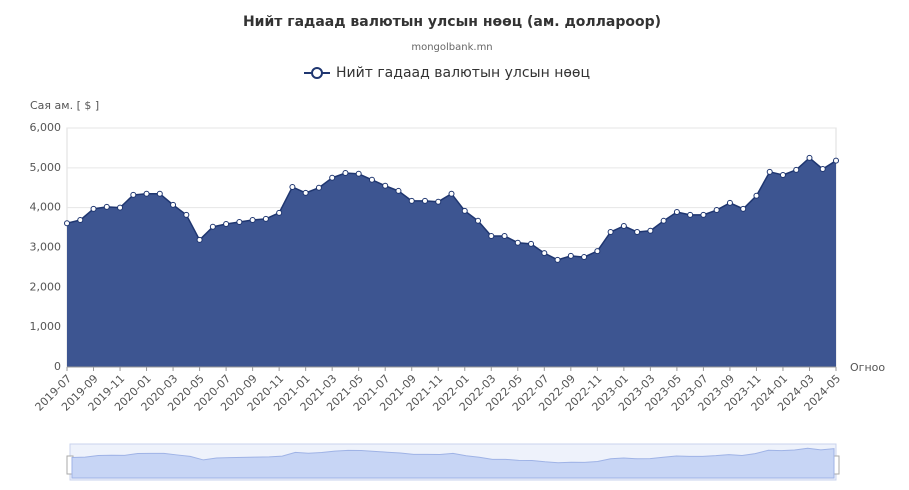 The image size is (909, 490). I want to click on zoom-preview, so click(453, 463).